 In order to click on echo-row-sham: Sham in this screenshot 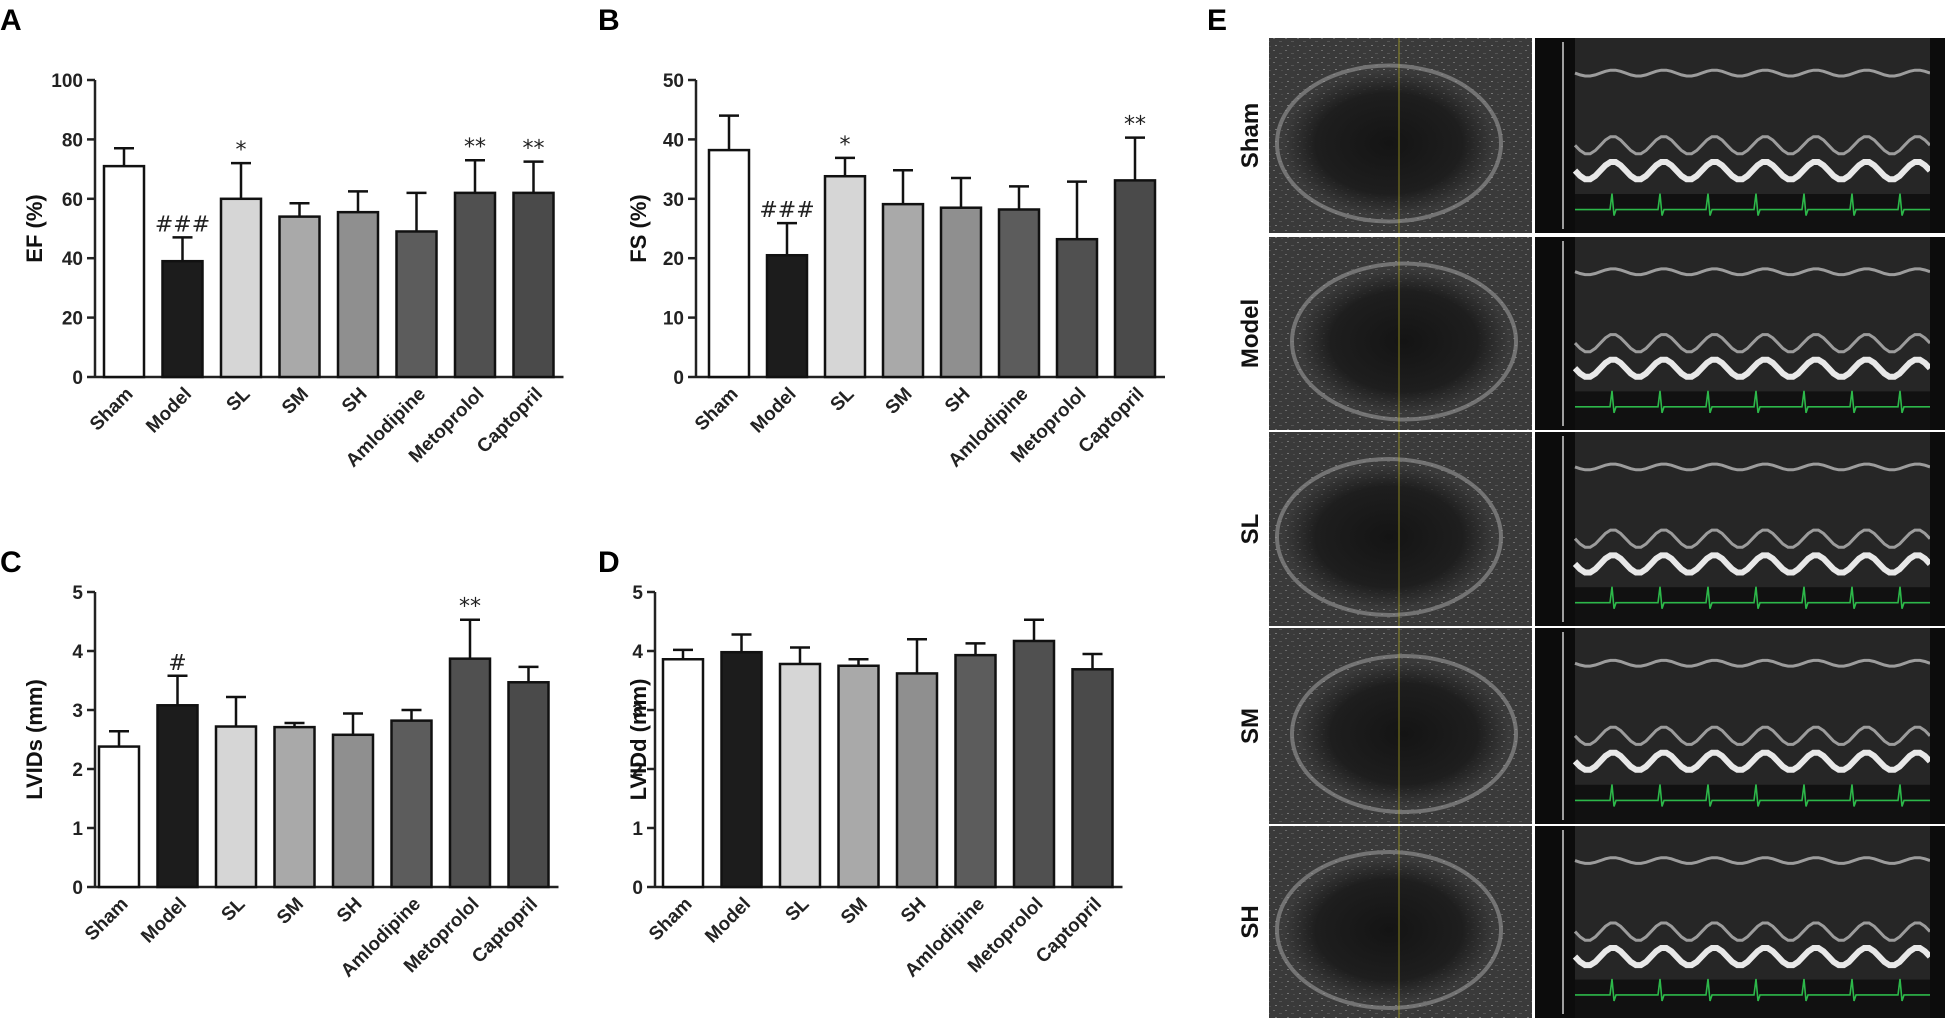, I will do `click(1591, 135)`.